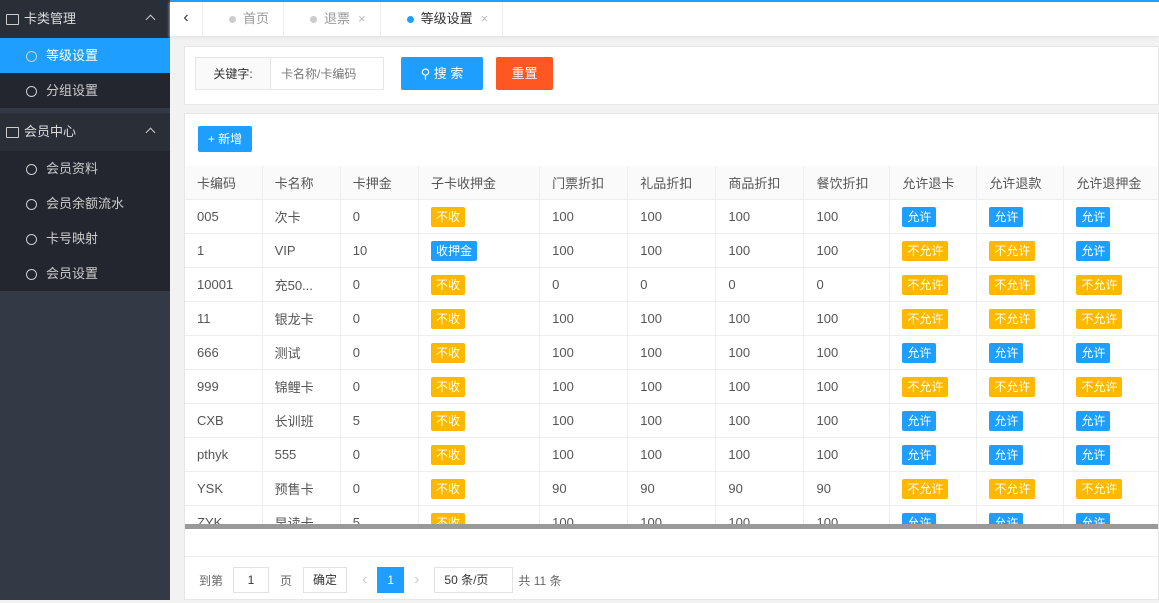 This screenshot has height=603, width=1159. I want to click on page-label: 页, so click(286, 580).